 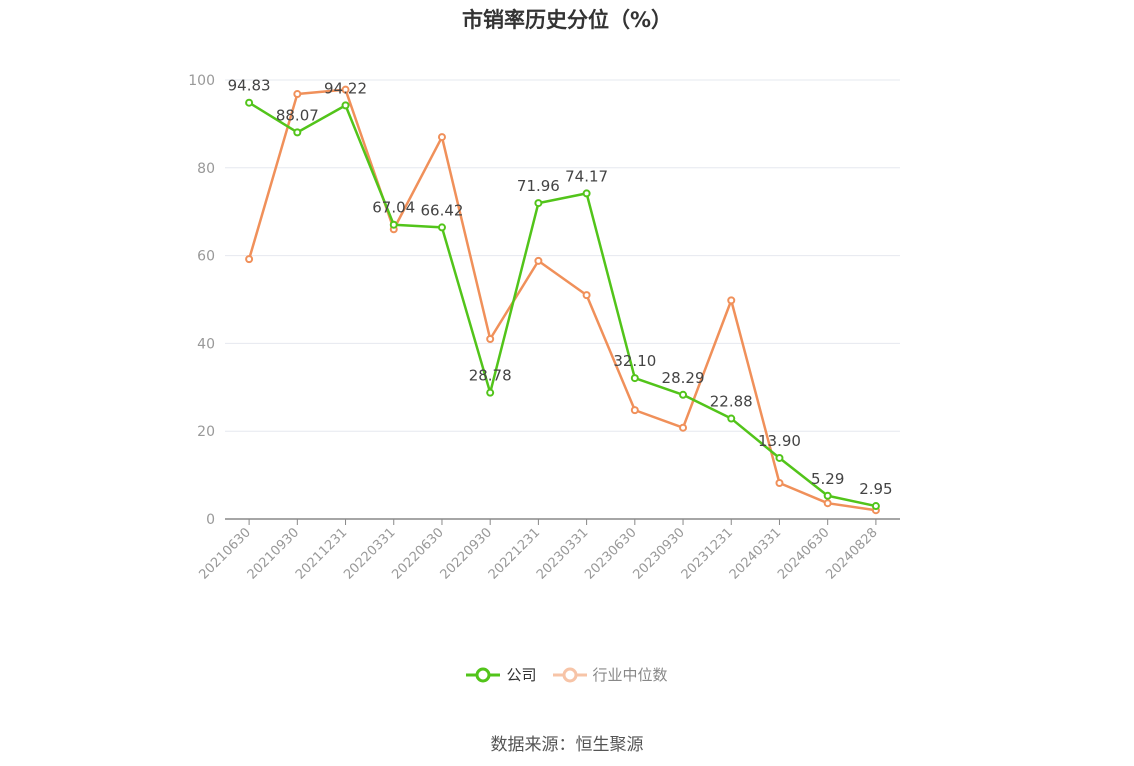 What do you see at coordinates (321, 553) in the screenshot?
I see `x-tick-label-2: 20211231` at bounding box center [321, 553].